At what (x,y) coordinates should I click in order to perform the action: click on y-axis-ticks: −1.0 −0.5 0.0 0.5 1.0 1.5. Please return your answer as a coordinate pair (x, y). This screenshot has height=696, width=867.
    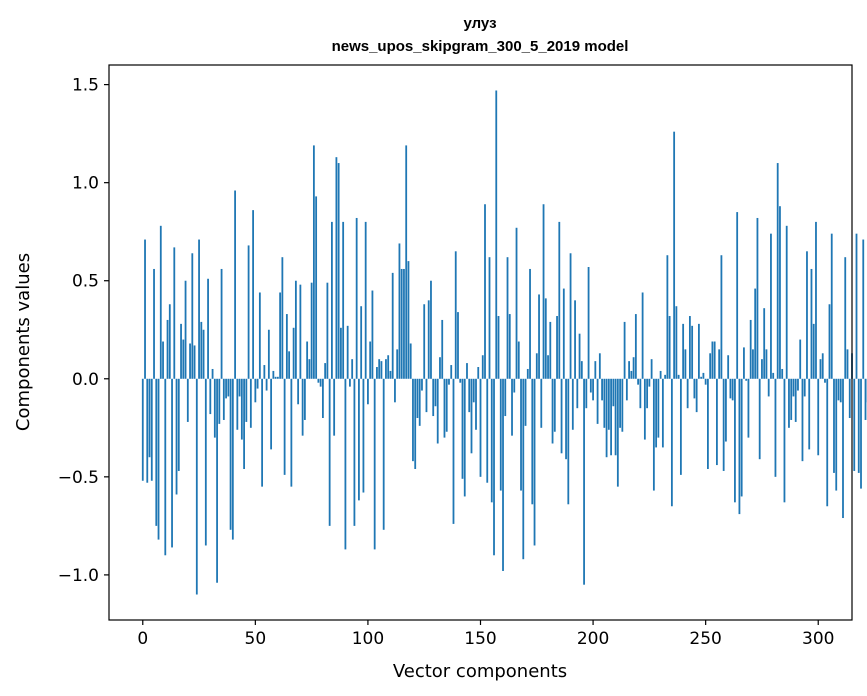
    Looking at the image, I should click on (83, 331).